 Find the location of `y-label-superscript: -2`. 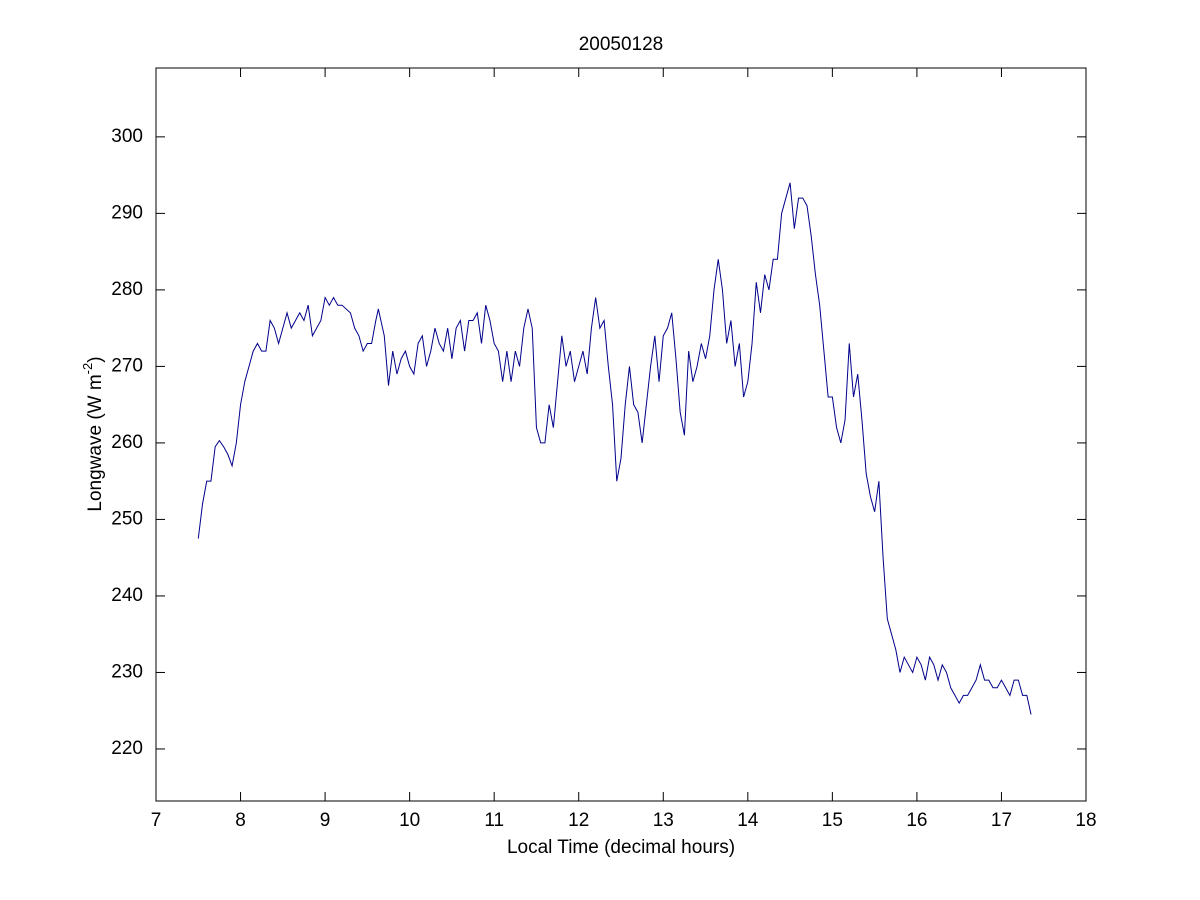

y-label-superscript: -2 is located at coordinates (87, 369).